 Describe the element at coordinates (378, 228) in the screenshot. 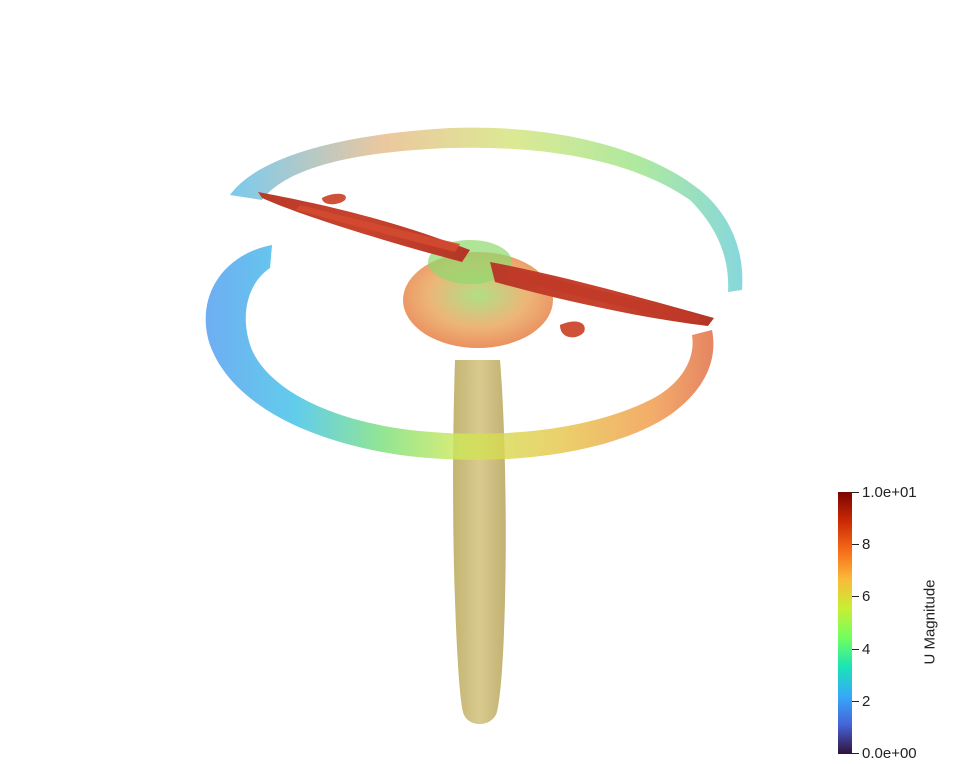

I see `blade-left-wake` at that location.